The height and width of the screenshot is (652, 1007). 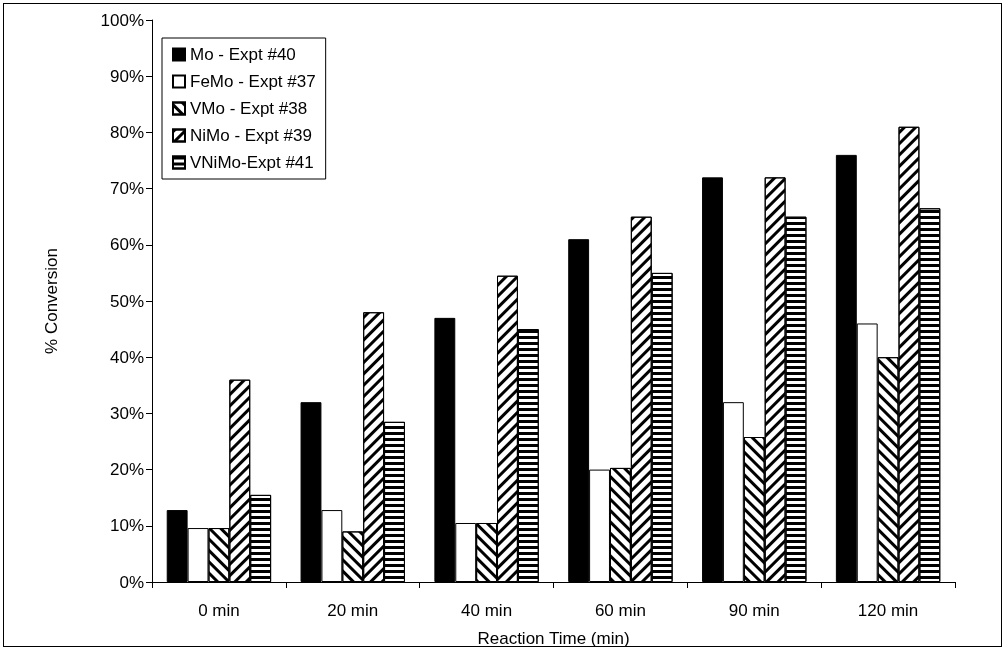 What do you see at coordinates (487, 610) in the screenshot?
I see `x-tick-label: 40 min` at bounding box center [487, 610].